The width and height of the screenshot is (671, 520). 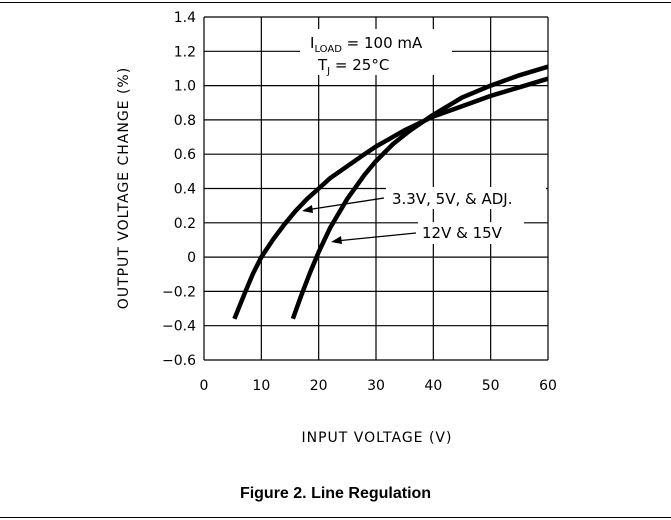 What do you see at coordinates (319, 386) in the screenshot?
I see `x-tick-label: 20` at bounding box center [319, 386].